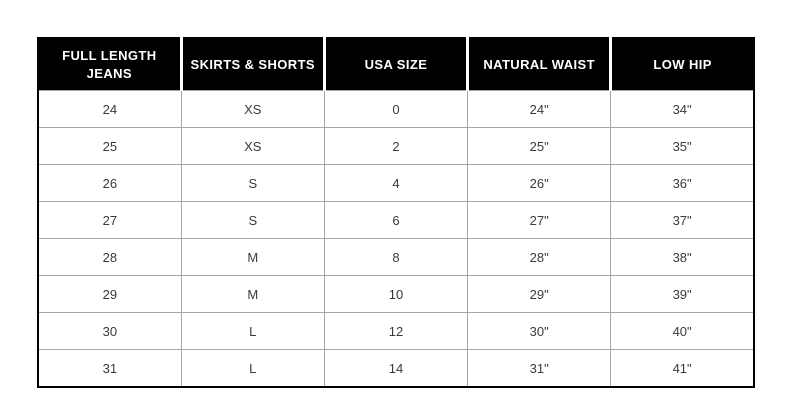 Image resolution: width=792 pixels, height=414 pixels. Describe the element at coordinates (539, 331) in the screenshot. I see `cell-waist: 30"` at that location.